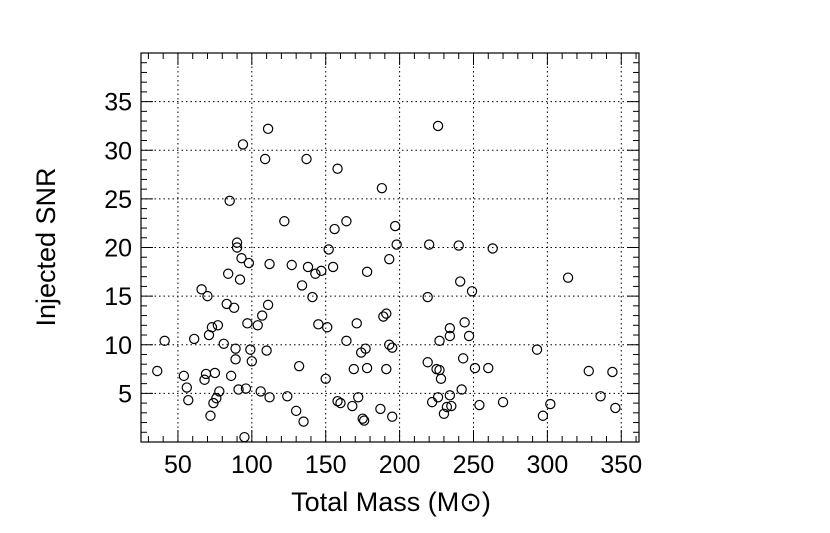 Image resolution: width=830 pixels, height=533 pixels. Describe the element at coordinates (400, 465) in the screenshot. I see `x-tick-label: 200` at that location.